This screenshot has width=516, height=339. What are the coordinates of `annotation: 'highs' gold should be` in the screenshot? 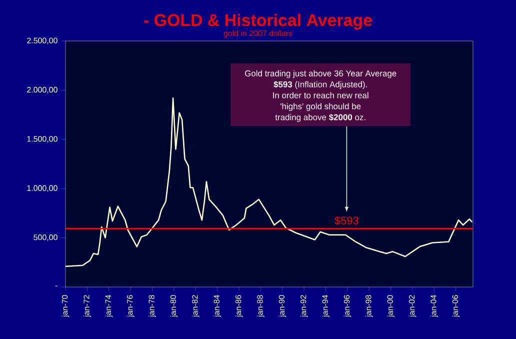 It's located at (320, 107).